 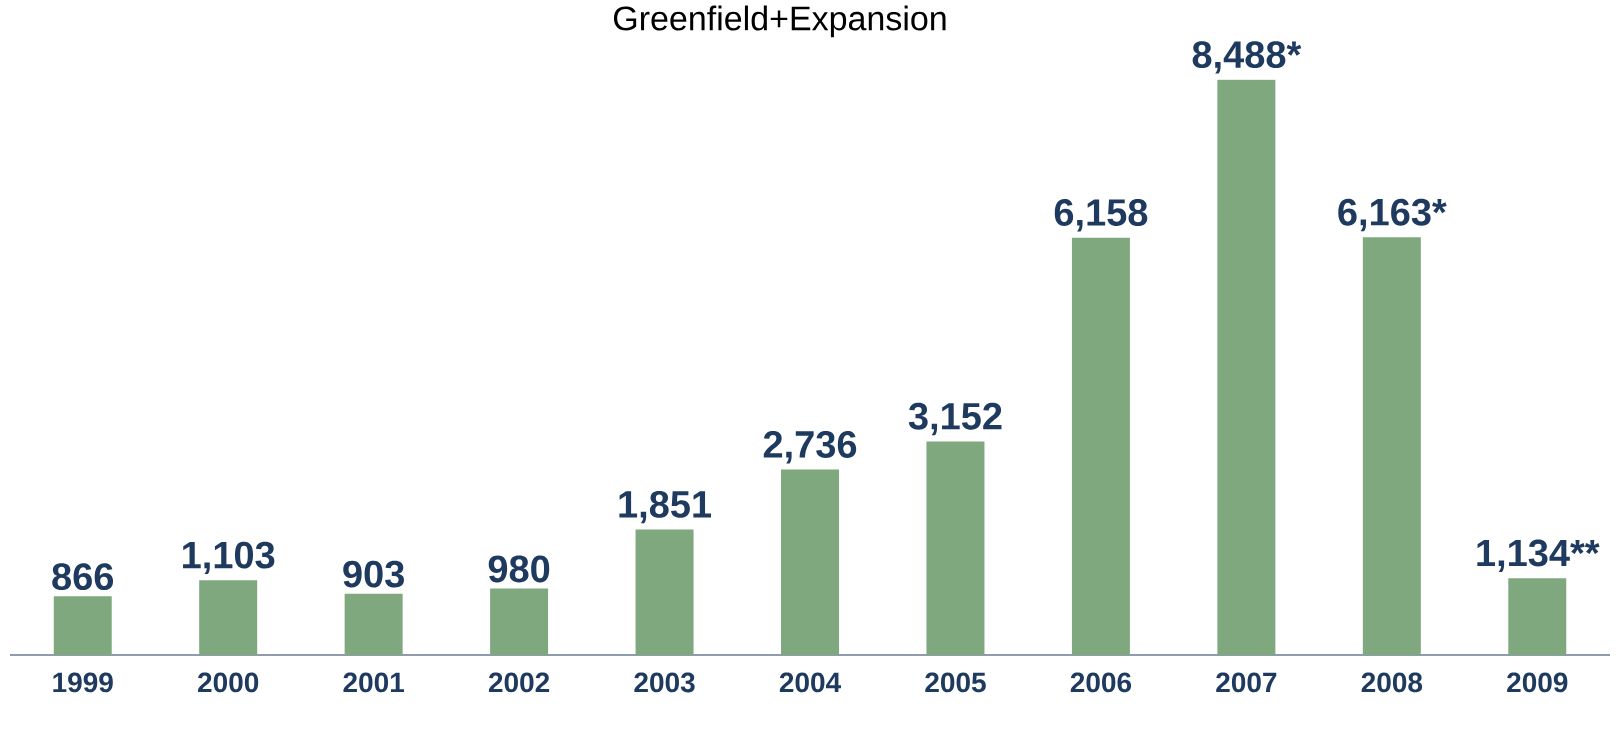 I want to click on x-tick-label: 2008, so click(x=1392, y=682).